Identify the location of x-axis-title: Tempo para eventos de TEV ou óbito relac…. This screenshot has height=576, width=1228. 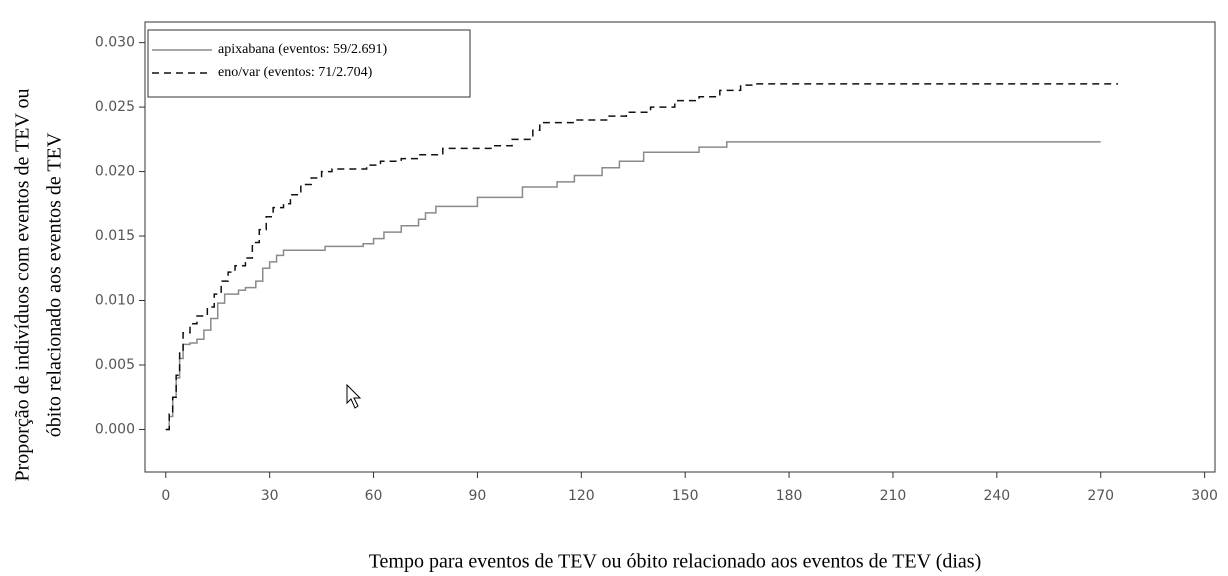
(675, 562).